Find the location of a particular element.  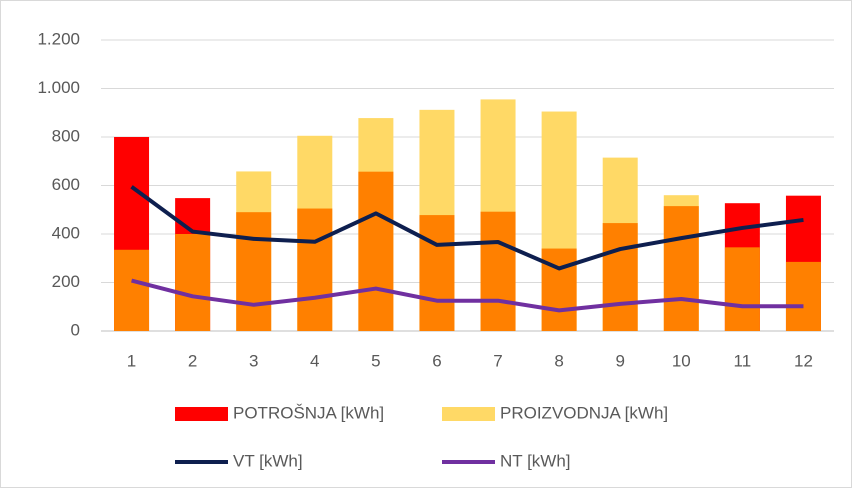

legend-label: PROIZVODNJA [kWh] is located at coordinates (584, 412).